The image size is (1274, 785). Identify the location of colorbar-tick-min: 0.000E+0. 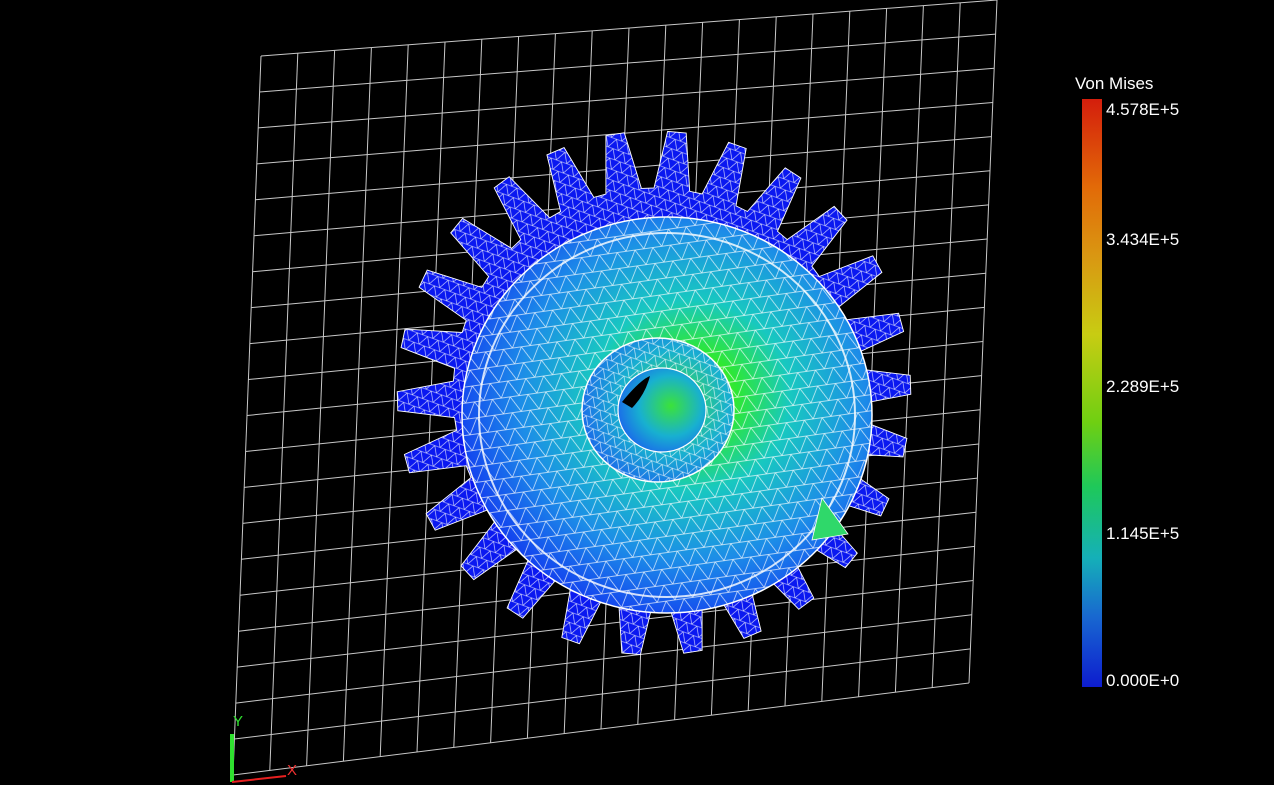
(1143, 680).